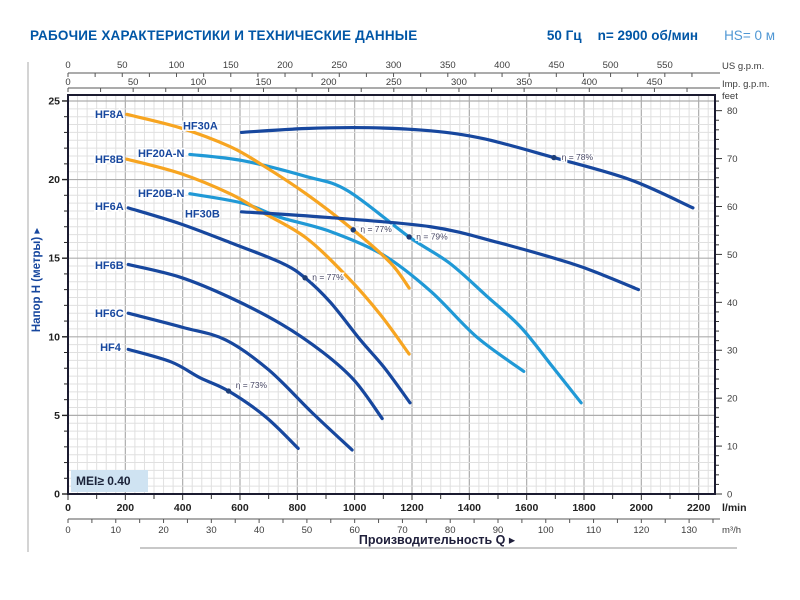 Image resolution: width=800 pixels, height=600 pixels. What do you see at coordinates (109, 115) in the screenshot?
I see `curve-label-HF8A: HF8A` at bounding box center [109, 115].